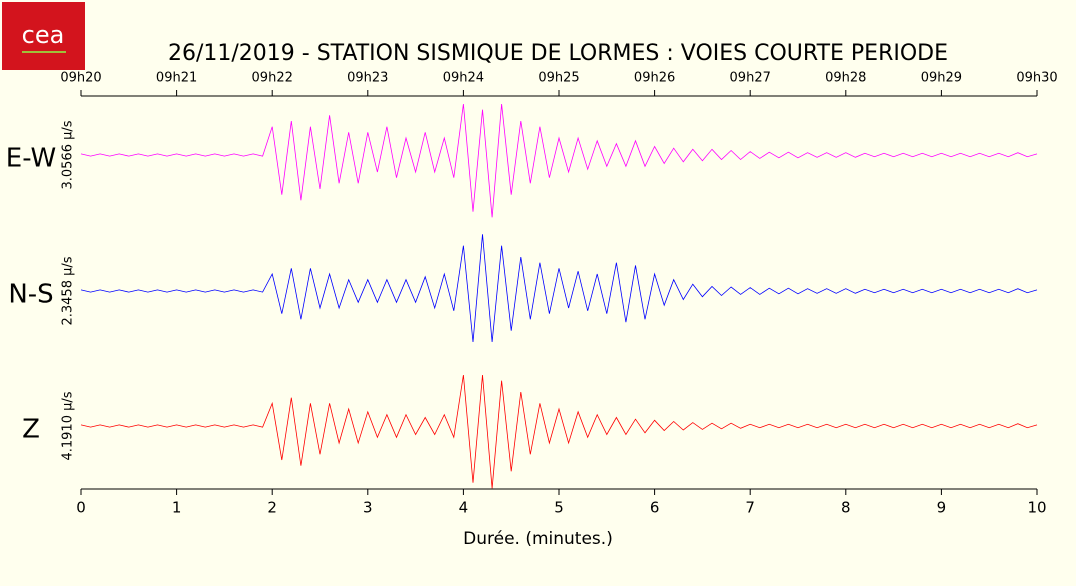  What do you see at coordinates (272, 508) in the screenshot?
I see `x-tick-label: 2` at bounding box center [272, 508].